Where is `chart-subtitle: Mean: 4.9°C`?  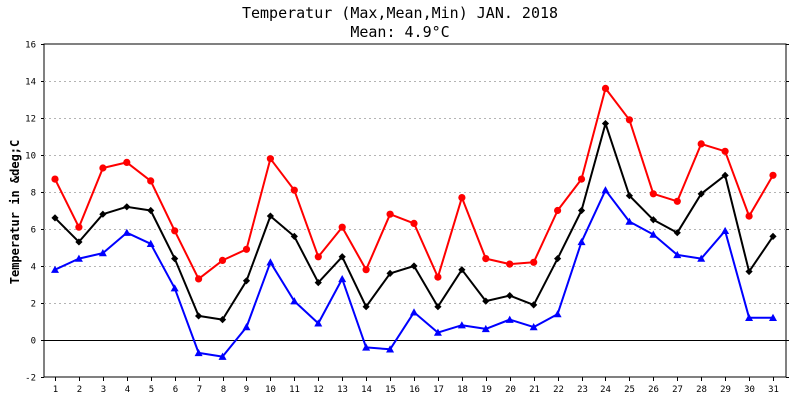
chart-subtitle: Mean: 4.9°C is located at coordinates (400, 32).